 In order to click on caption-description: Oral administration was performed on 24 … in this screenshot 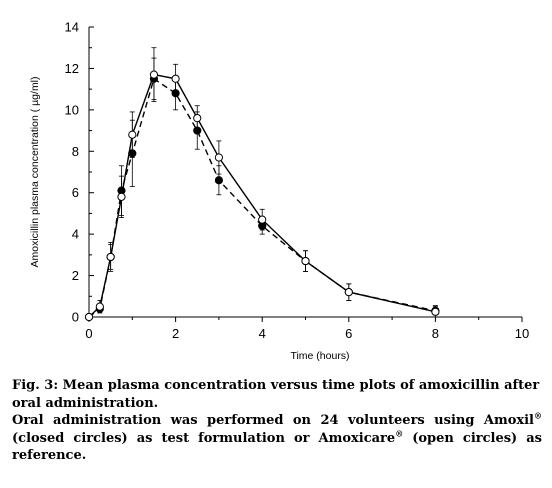, I will do `click(277, 438)`.